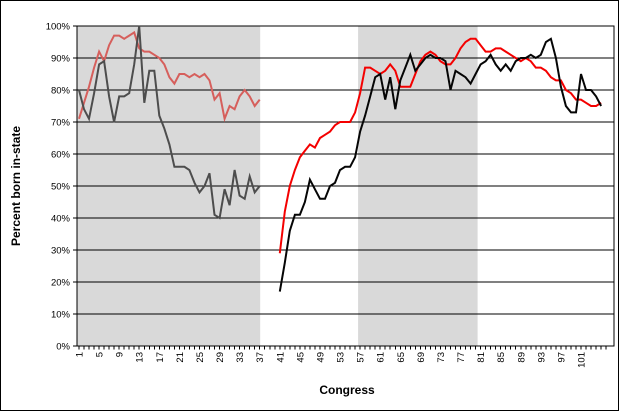  What do you see at coordinates (347, 390) in the screenshot?
I see `x-axis-title: Congress` at bounding box center [347, 390].